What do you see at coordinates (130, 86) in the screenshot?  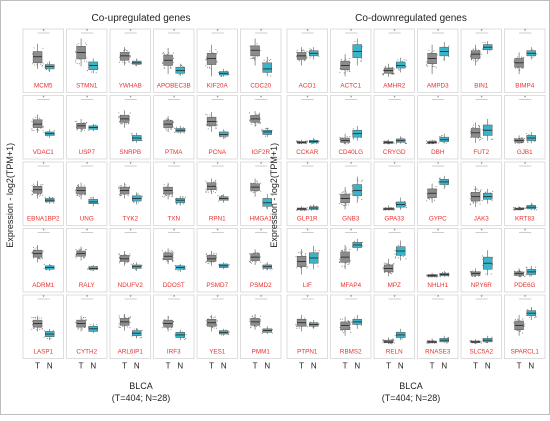 I see `gene-label-ywhab: YWHAB` at bounding box center [130, 86].